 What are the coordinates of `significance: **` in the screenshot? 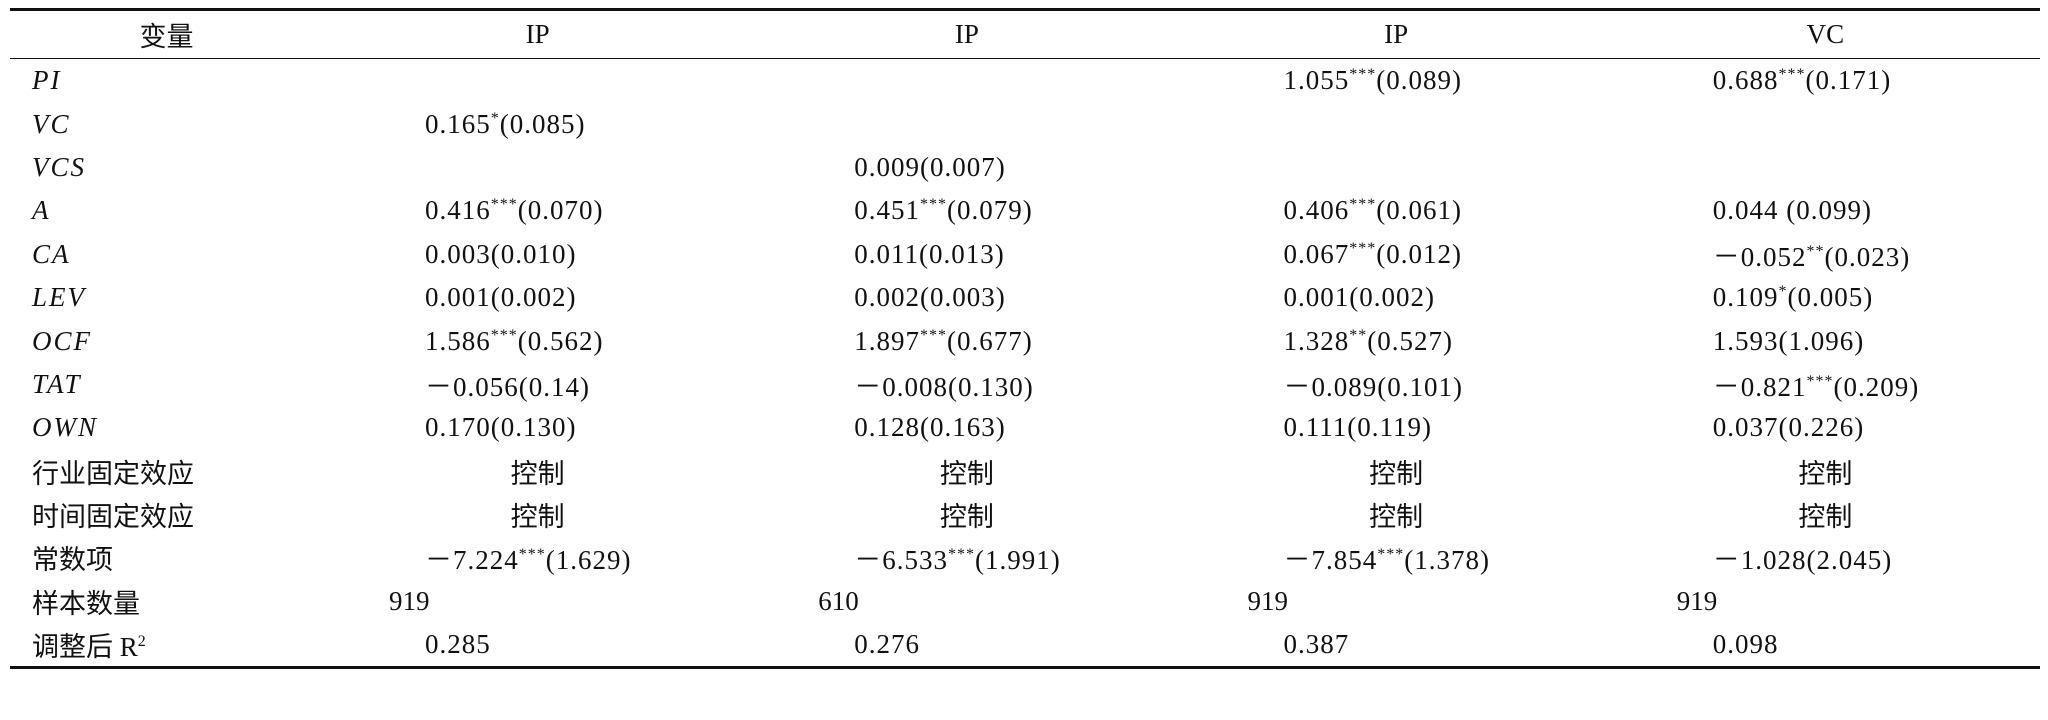 It's located at (1358, 335).